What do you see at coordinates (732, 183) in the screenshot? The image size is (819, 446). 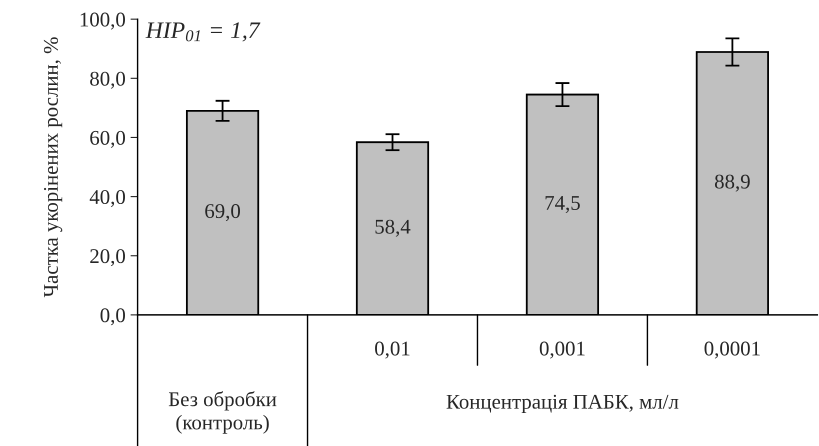 I see `data-label: 88,9` at bounding box center [732, 183].